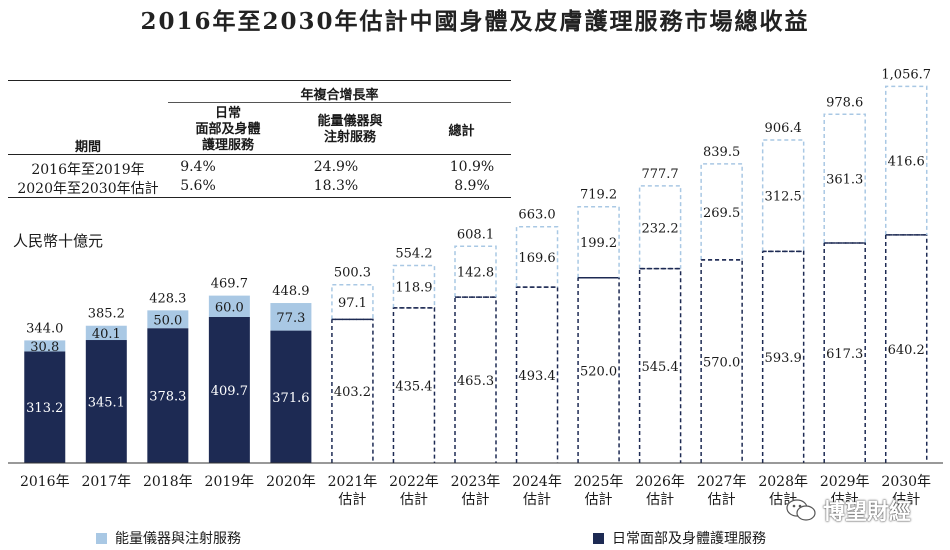  Describe the element at coordinates (352, 500) in the screenshot. I see `x-tick-5-1: 估計` at that location.